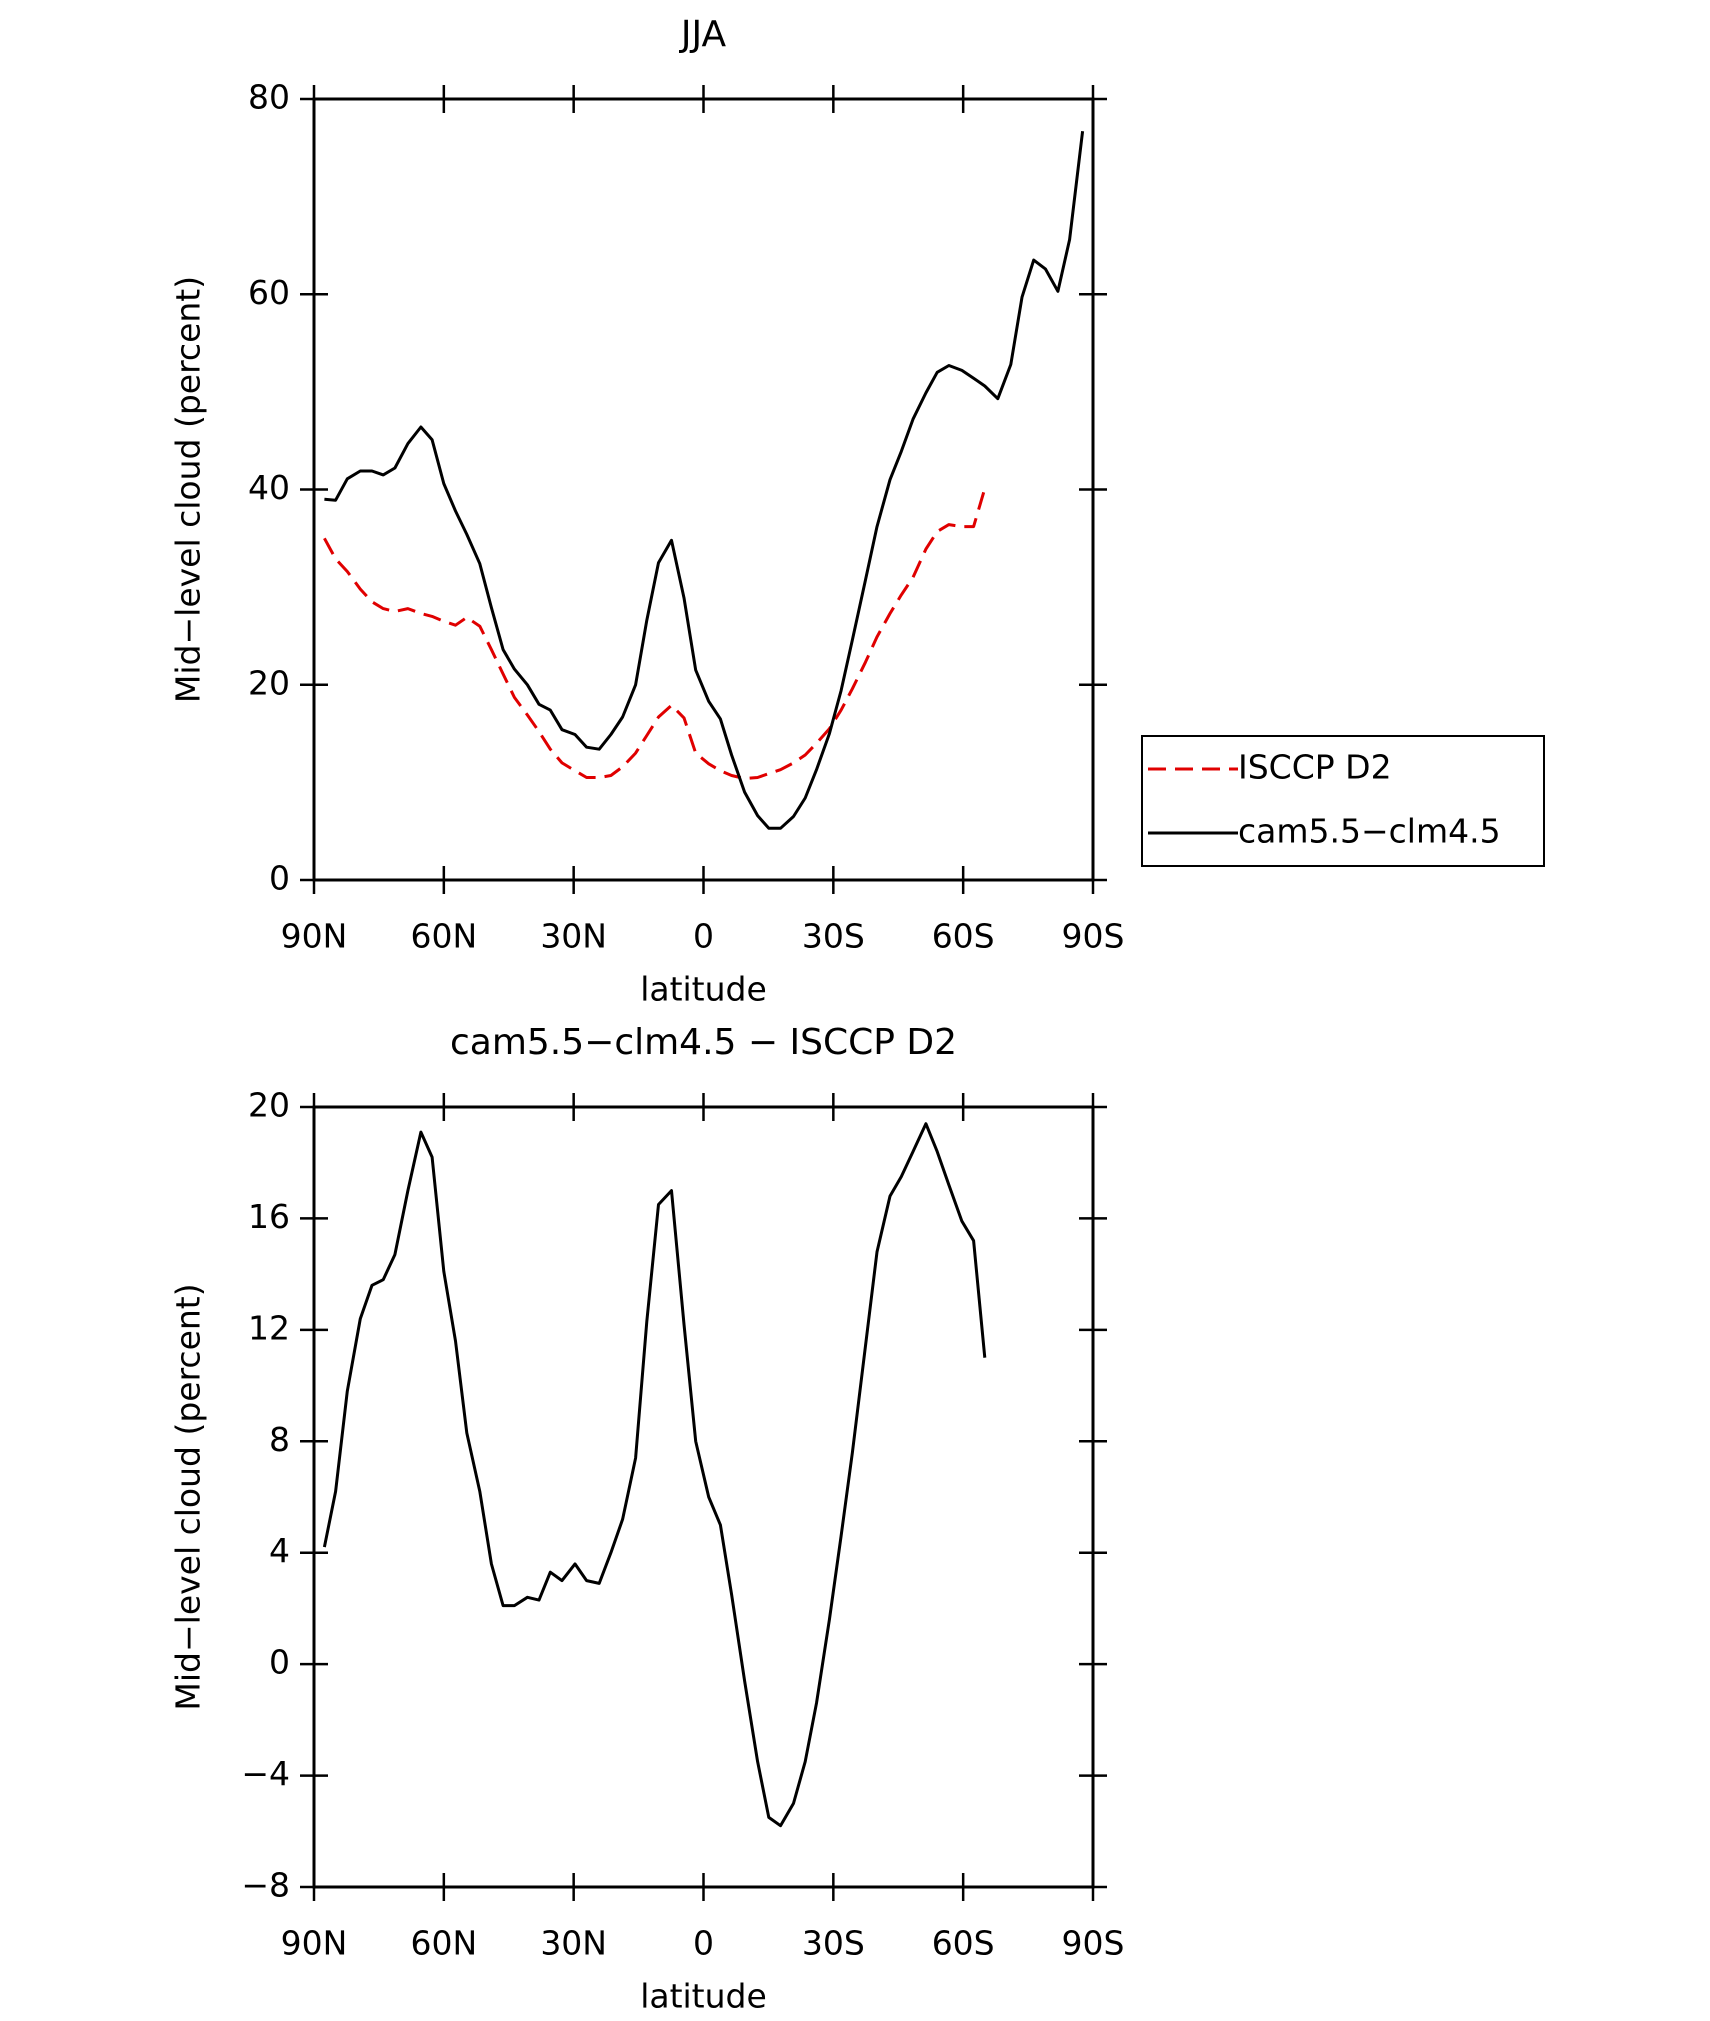 This screenshot has width=1710, height=2021. What do you see at coordinates (269, 487) in the screenshot?
I see `y-tick-label: 40` at bounding box center [269, 487].